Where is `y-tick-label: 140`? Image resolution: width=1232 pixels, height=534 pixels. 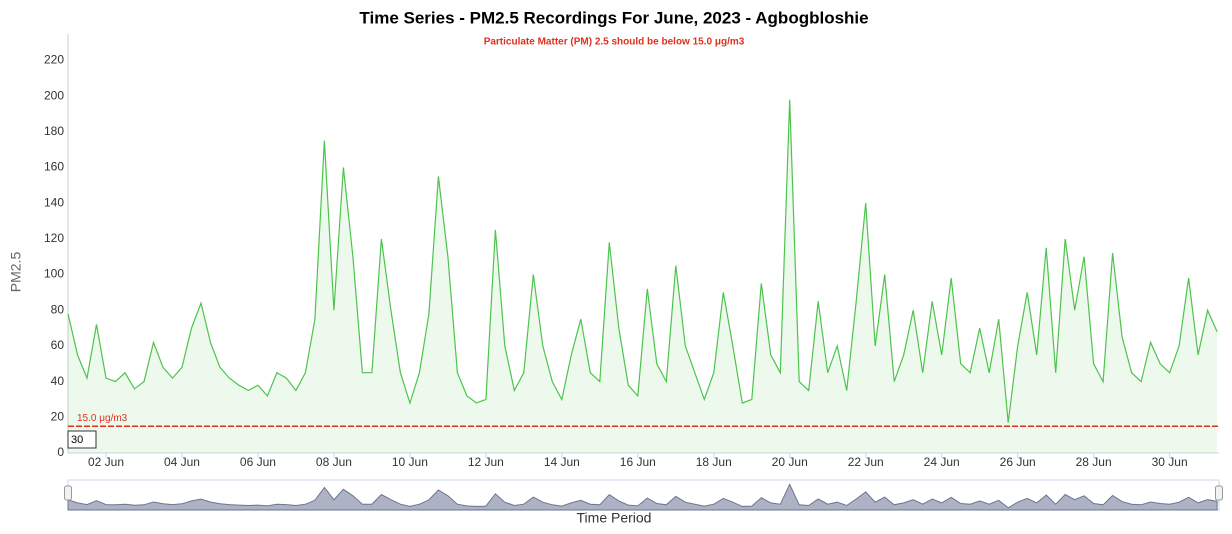 y-tick-label: 140 is located at coordinates (54, 202).